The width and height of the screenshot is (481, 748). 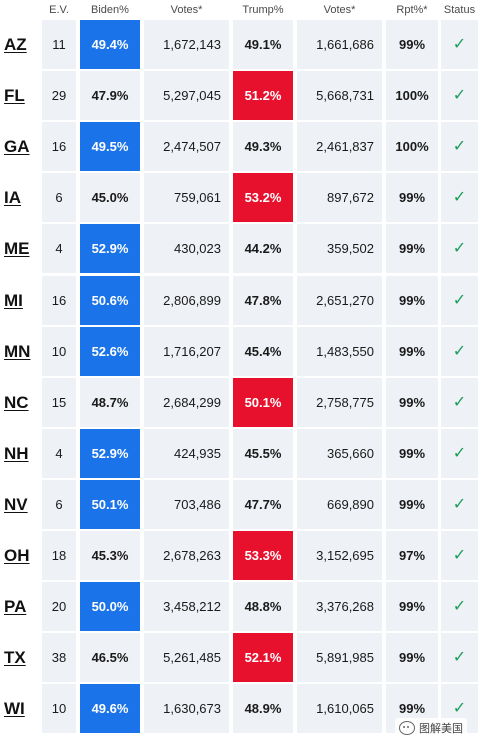 What do you see at coordinates (15, 658) in the screenshot?
I see `state-link: TX` at bounding box center [15, 658].